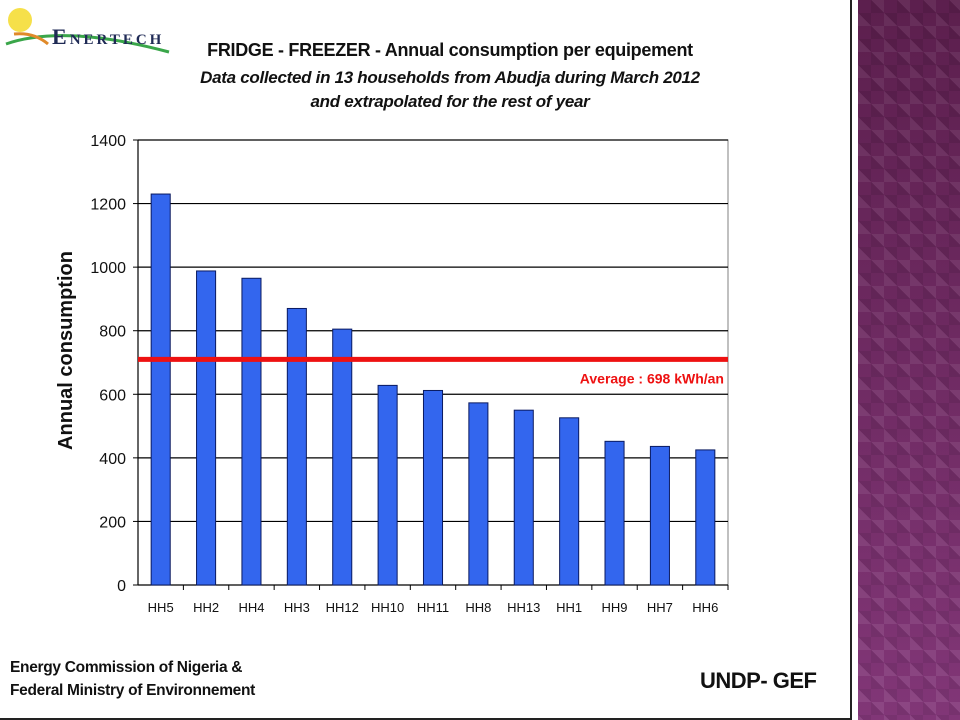  I want to click on x-tick-label: HH8, so click(478, 607).